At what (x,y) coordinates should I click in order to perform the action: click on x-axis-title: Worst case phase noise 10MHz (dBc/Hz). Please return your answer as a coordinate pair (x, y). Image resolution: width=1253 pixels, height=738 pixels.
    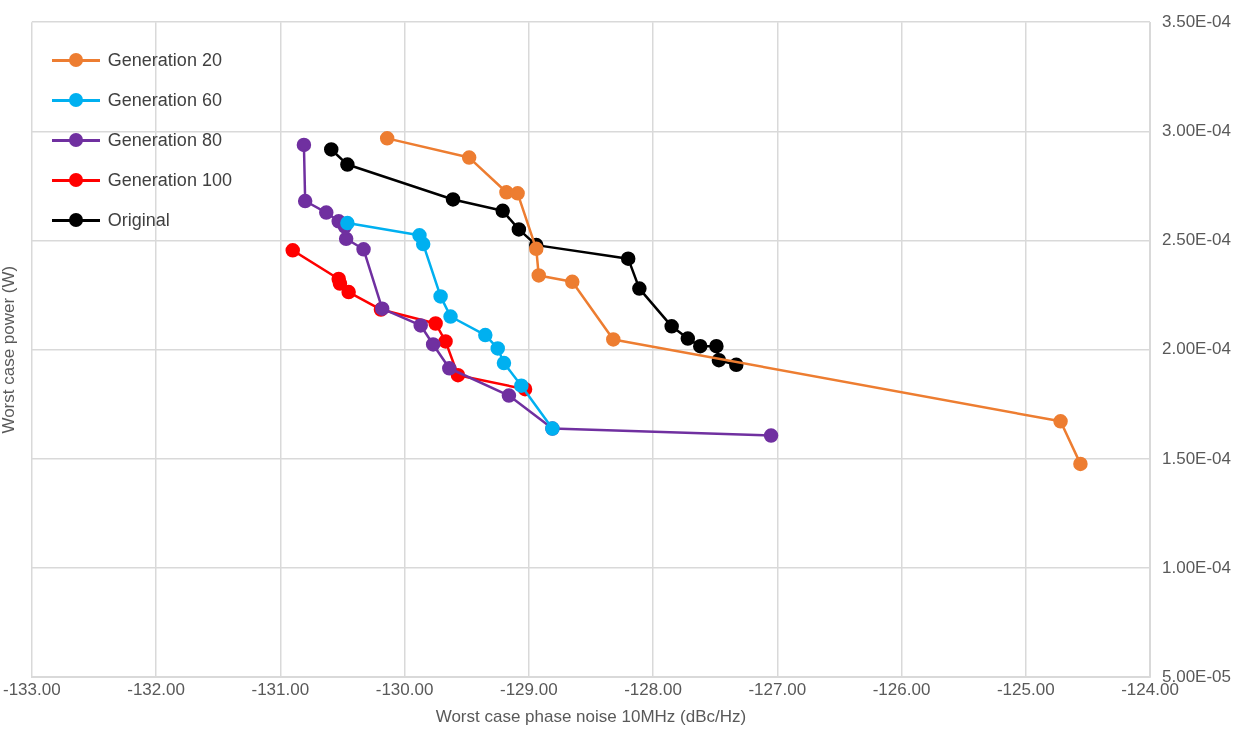
    Looking at the image, I should click on (591, 717).